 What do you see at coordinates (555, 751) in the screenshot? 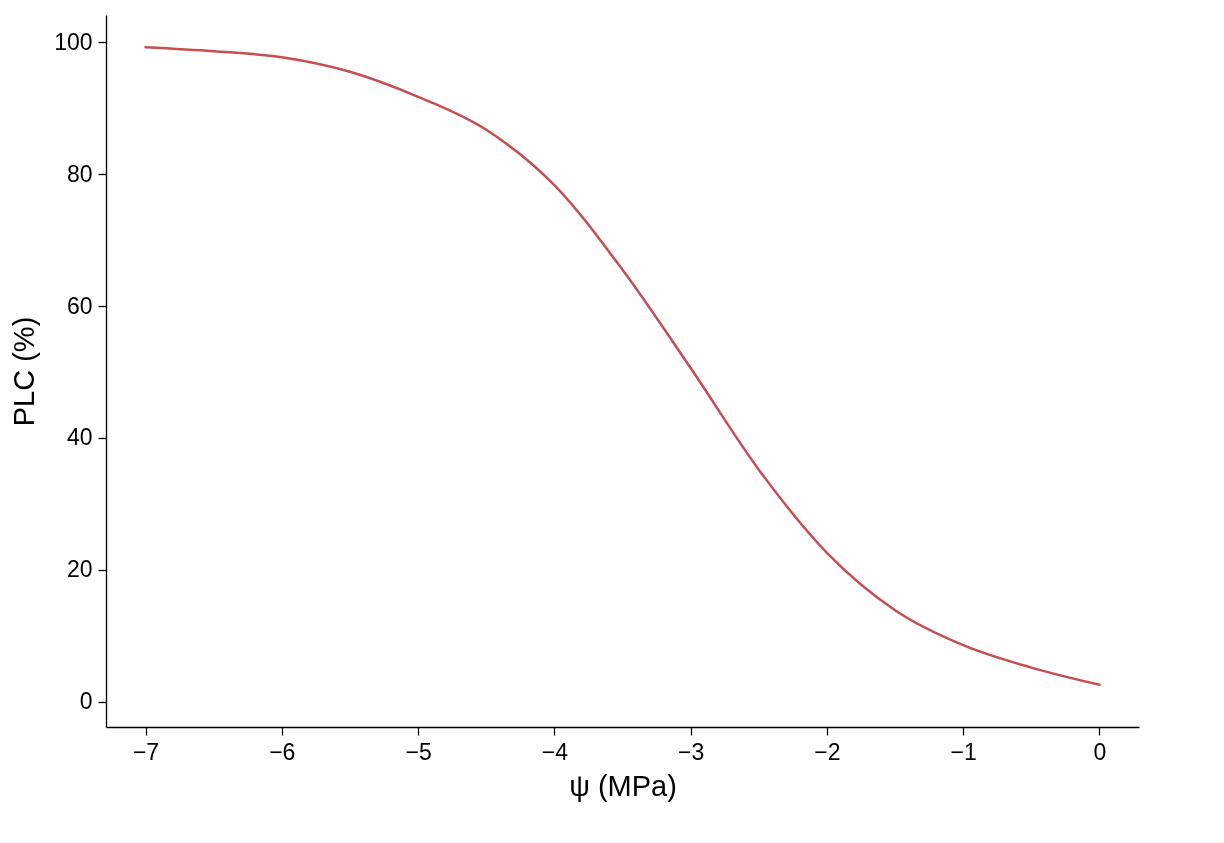
I see `x-tick-label: −4` at bounding box center [555, 751].